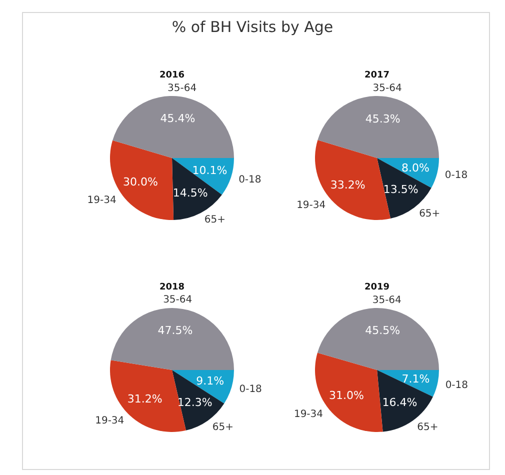 Image resolution: width=505 pixels, height=475 pixels. I want to click on data-label: 7.1%, so click(416, 379).